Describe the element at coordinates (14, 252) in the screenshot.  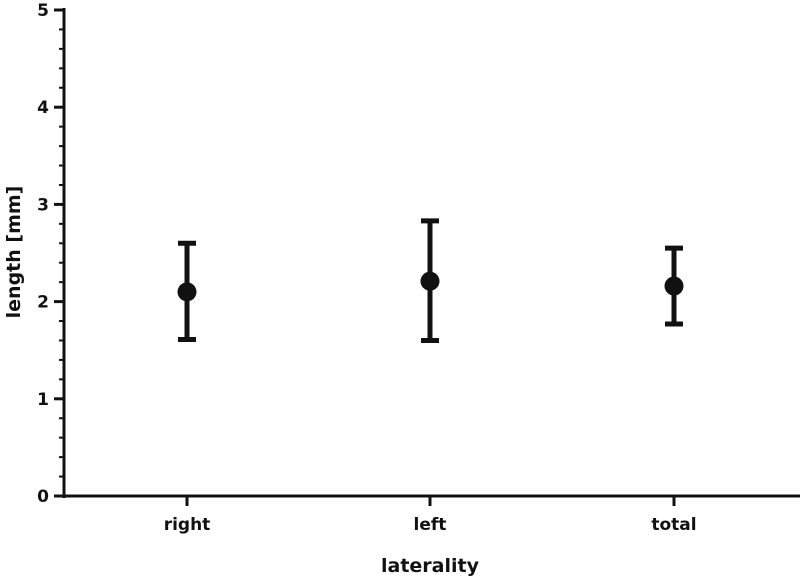
I see `y-axis-title: length [mm]` at that location.